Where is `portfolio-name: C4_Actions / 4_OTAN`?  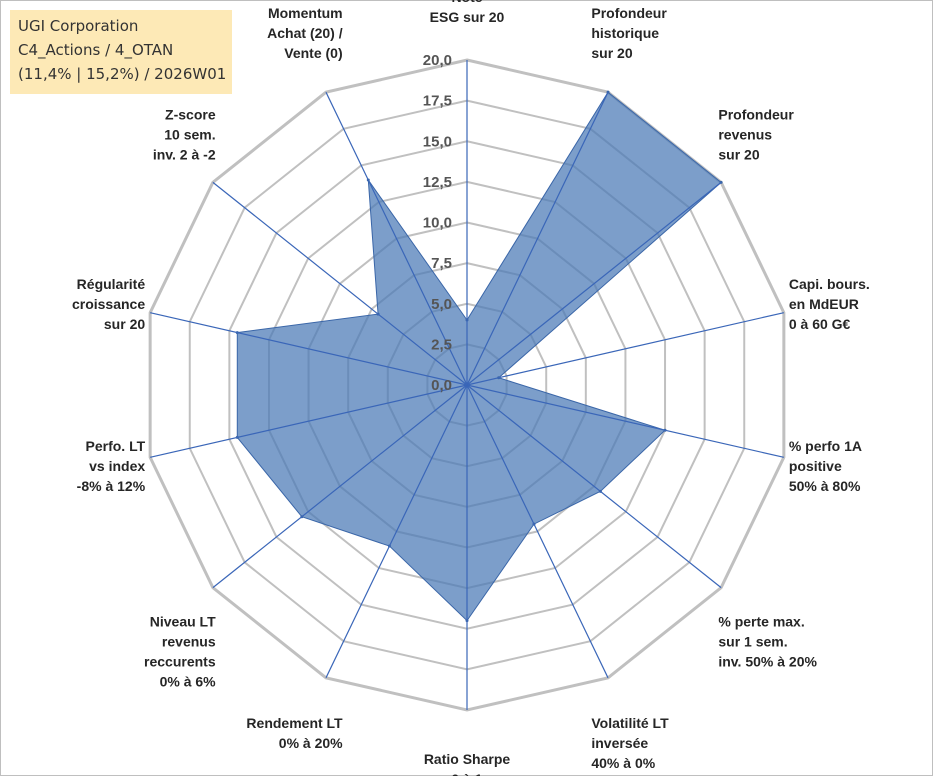 portfolio-name: C4_Actions / 4_OTAN is located at coordinates (96, 50).